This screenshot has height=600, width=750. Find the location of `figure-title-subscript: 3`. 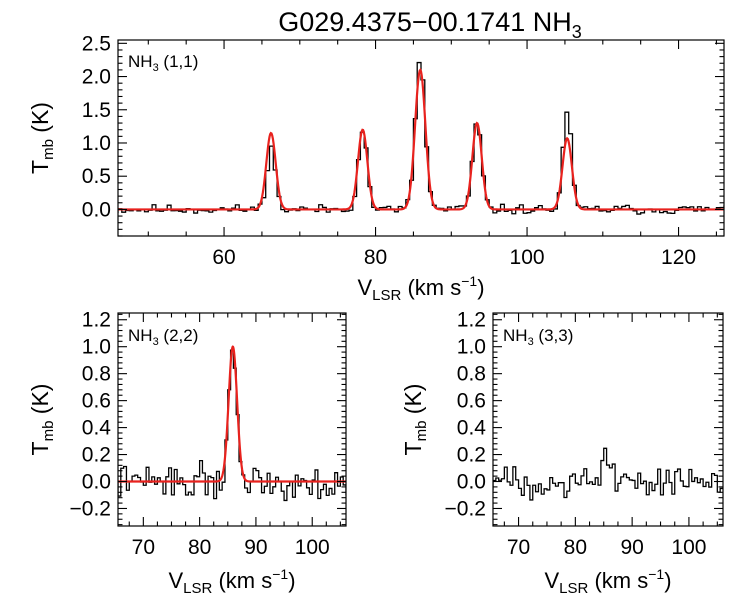

figure-title-subscript: 3 is located at coordinates (577, 32).